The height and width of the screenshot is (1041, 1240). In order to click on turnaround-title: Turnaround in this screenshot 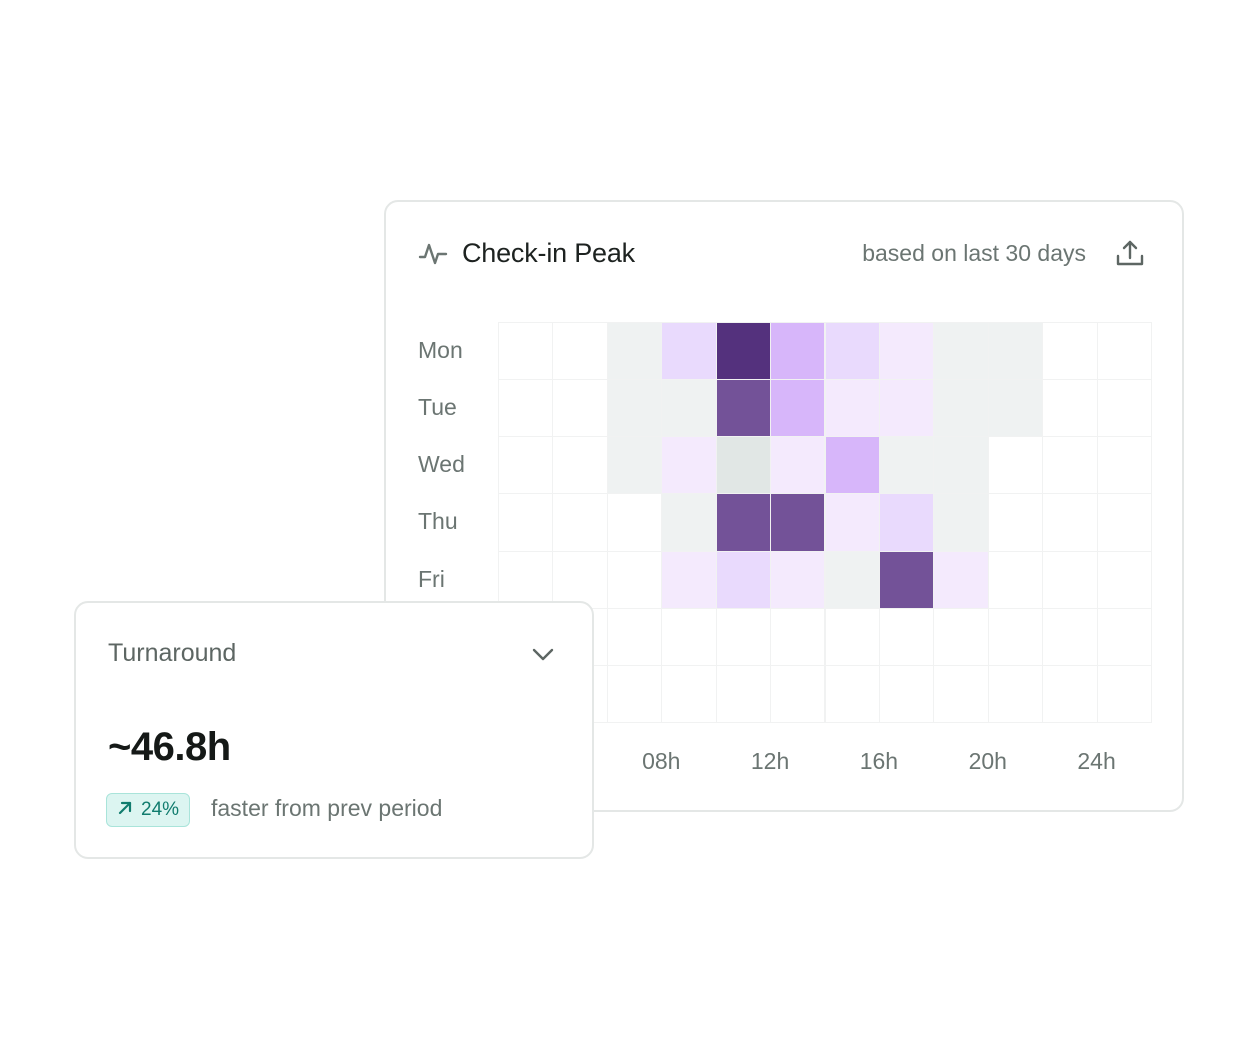, I will do `click(172, 653)`.